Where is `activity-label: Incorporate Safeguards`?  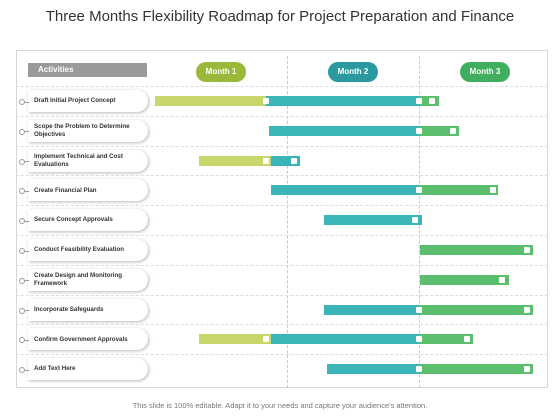 activity-label: Incorporate Safeguards is located at coordinates (83, 309).